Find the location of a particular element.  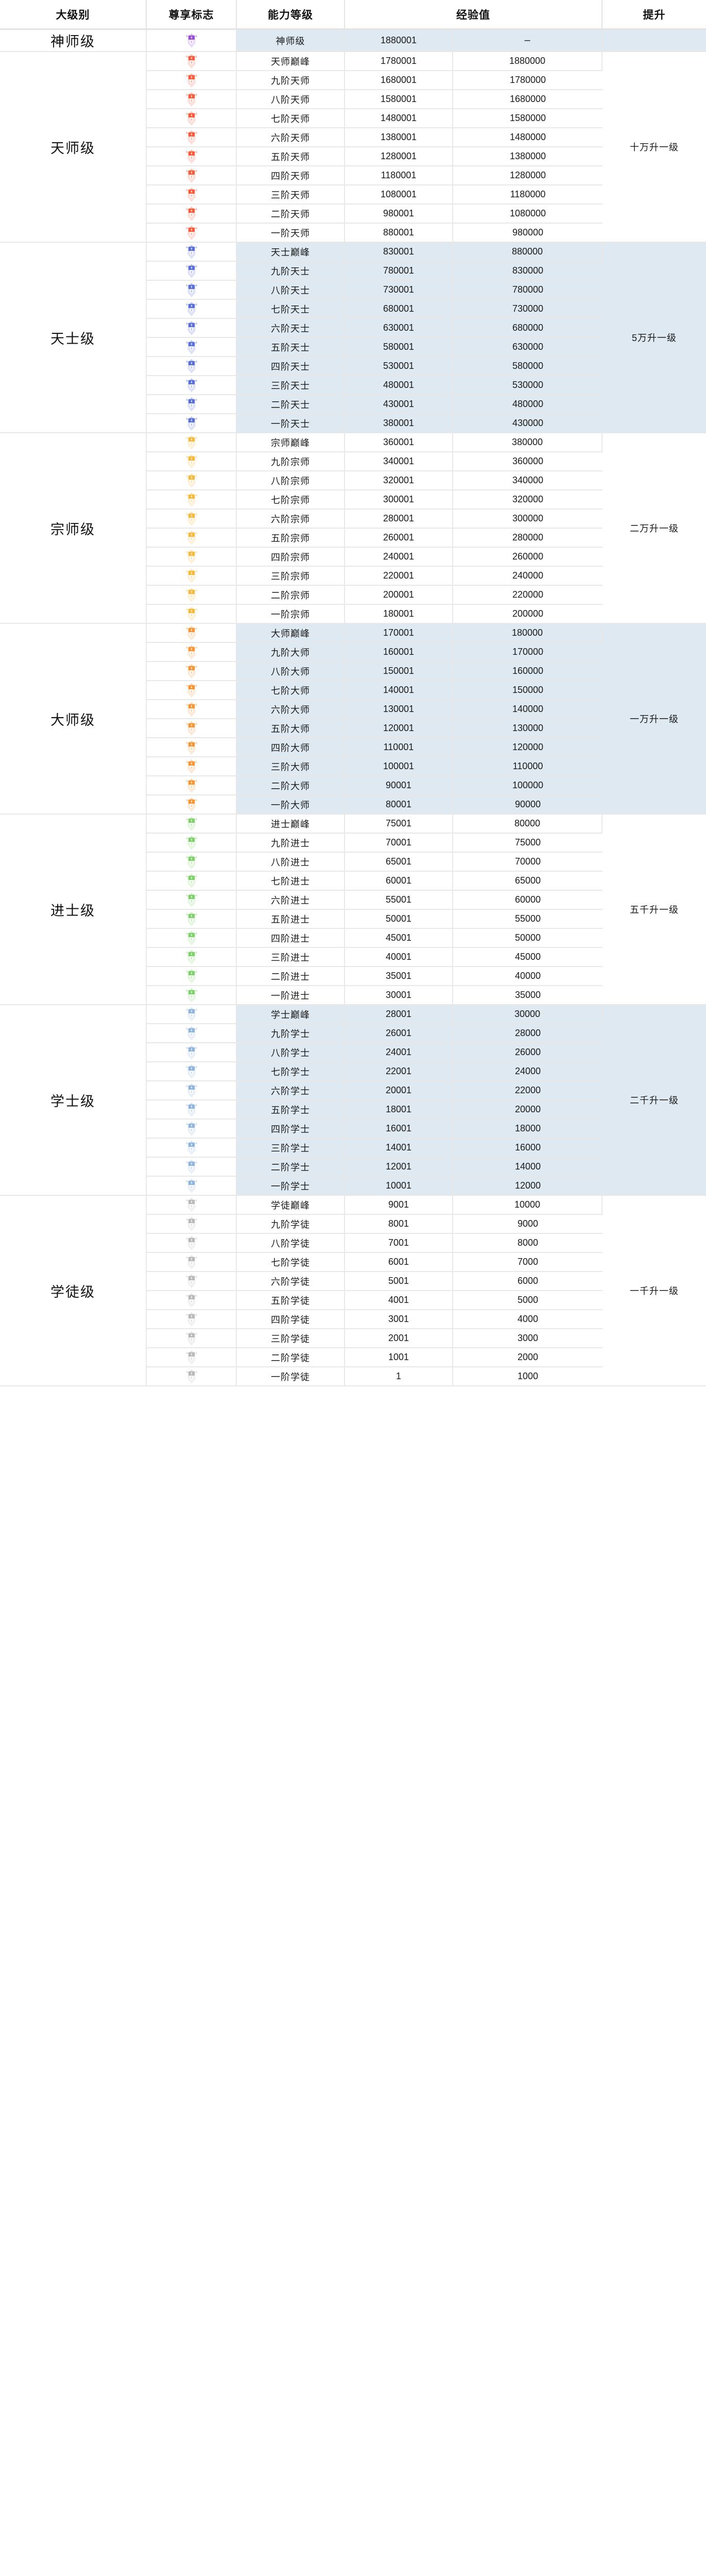

level-name: 八阶天师 is located at coordinates (291, 99).